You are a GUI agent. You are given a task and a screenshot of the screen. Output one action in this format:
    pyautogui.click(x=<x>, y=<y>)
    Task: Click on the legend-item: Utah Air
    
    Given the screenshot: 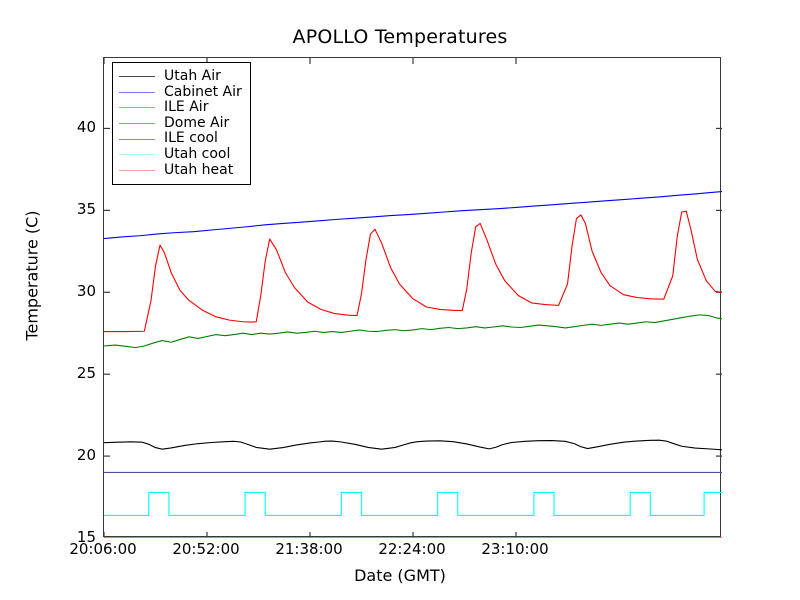 What is the action you would take?
    pyautogui.click(x=180, y=76)
    